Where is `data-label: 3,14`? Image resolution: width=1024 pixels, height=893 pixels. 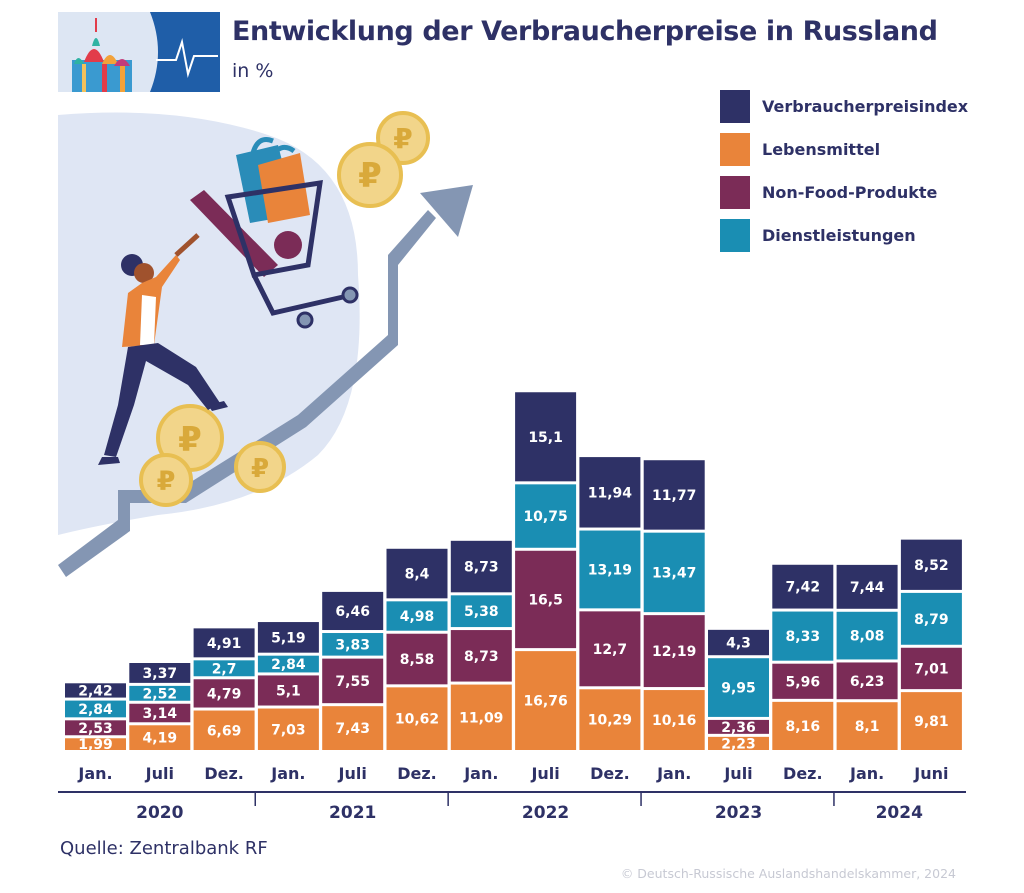 data-label: 3,14 is located at coordinates (160, 714).